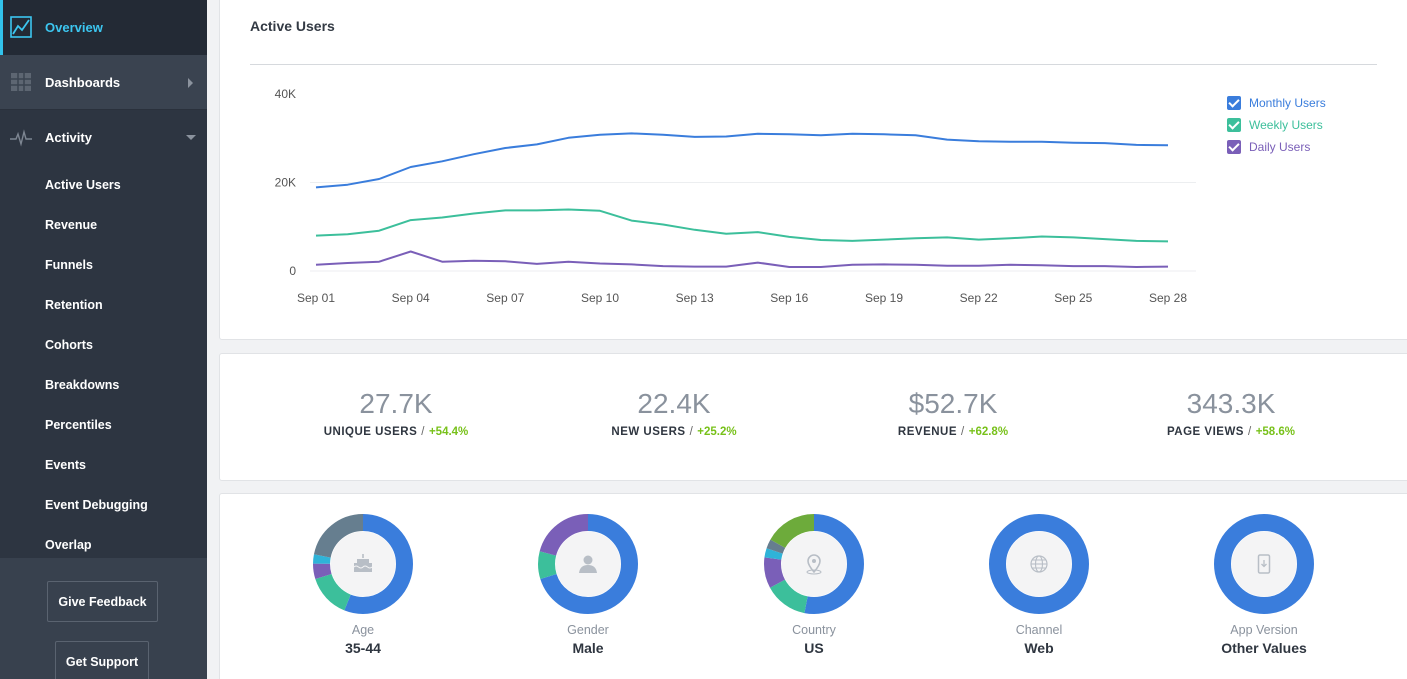 The width and height of the screenshot is (1407, 679). I want to click on donut-value: US, so click(814, 648).